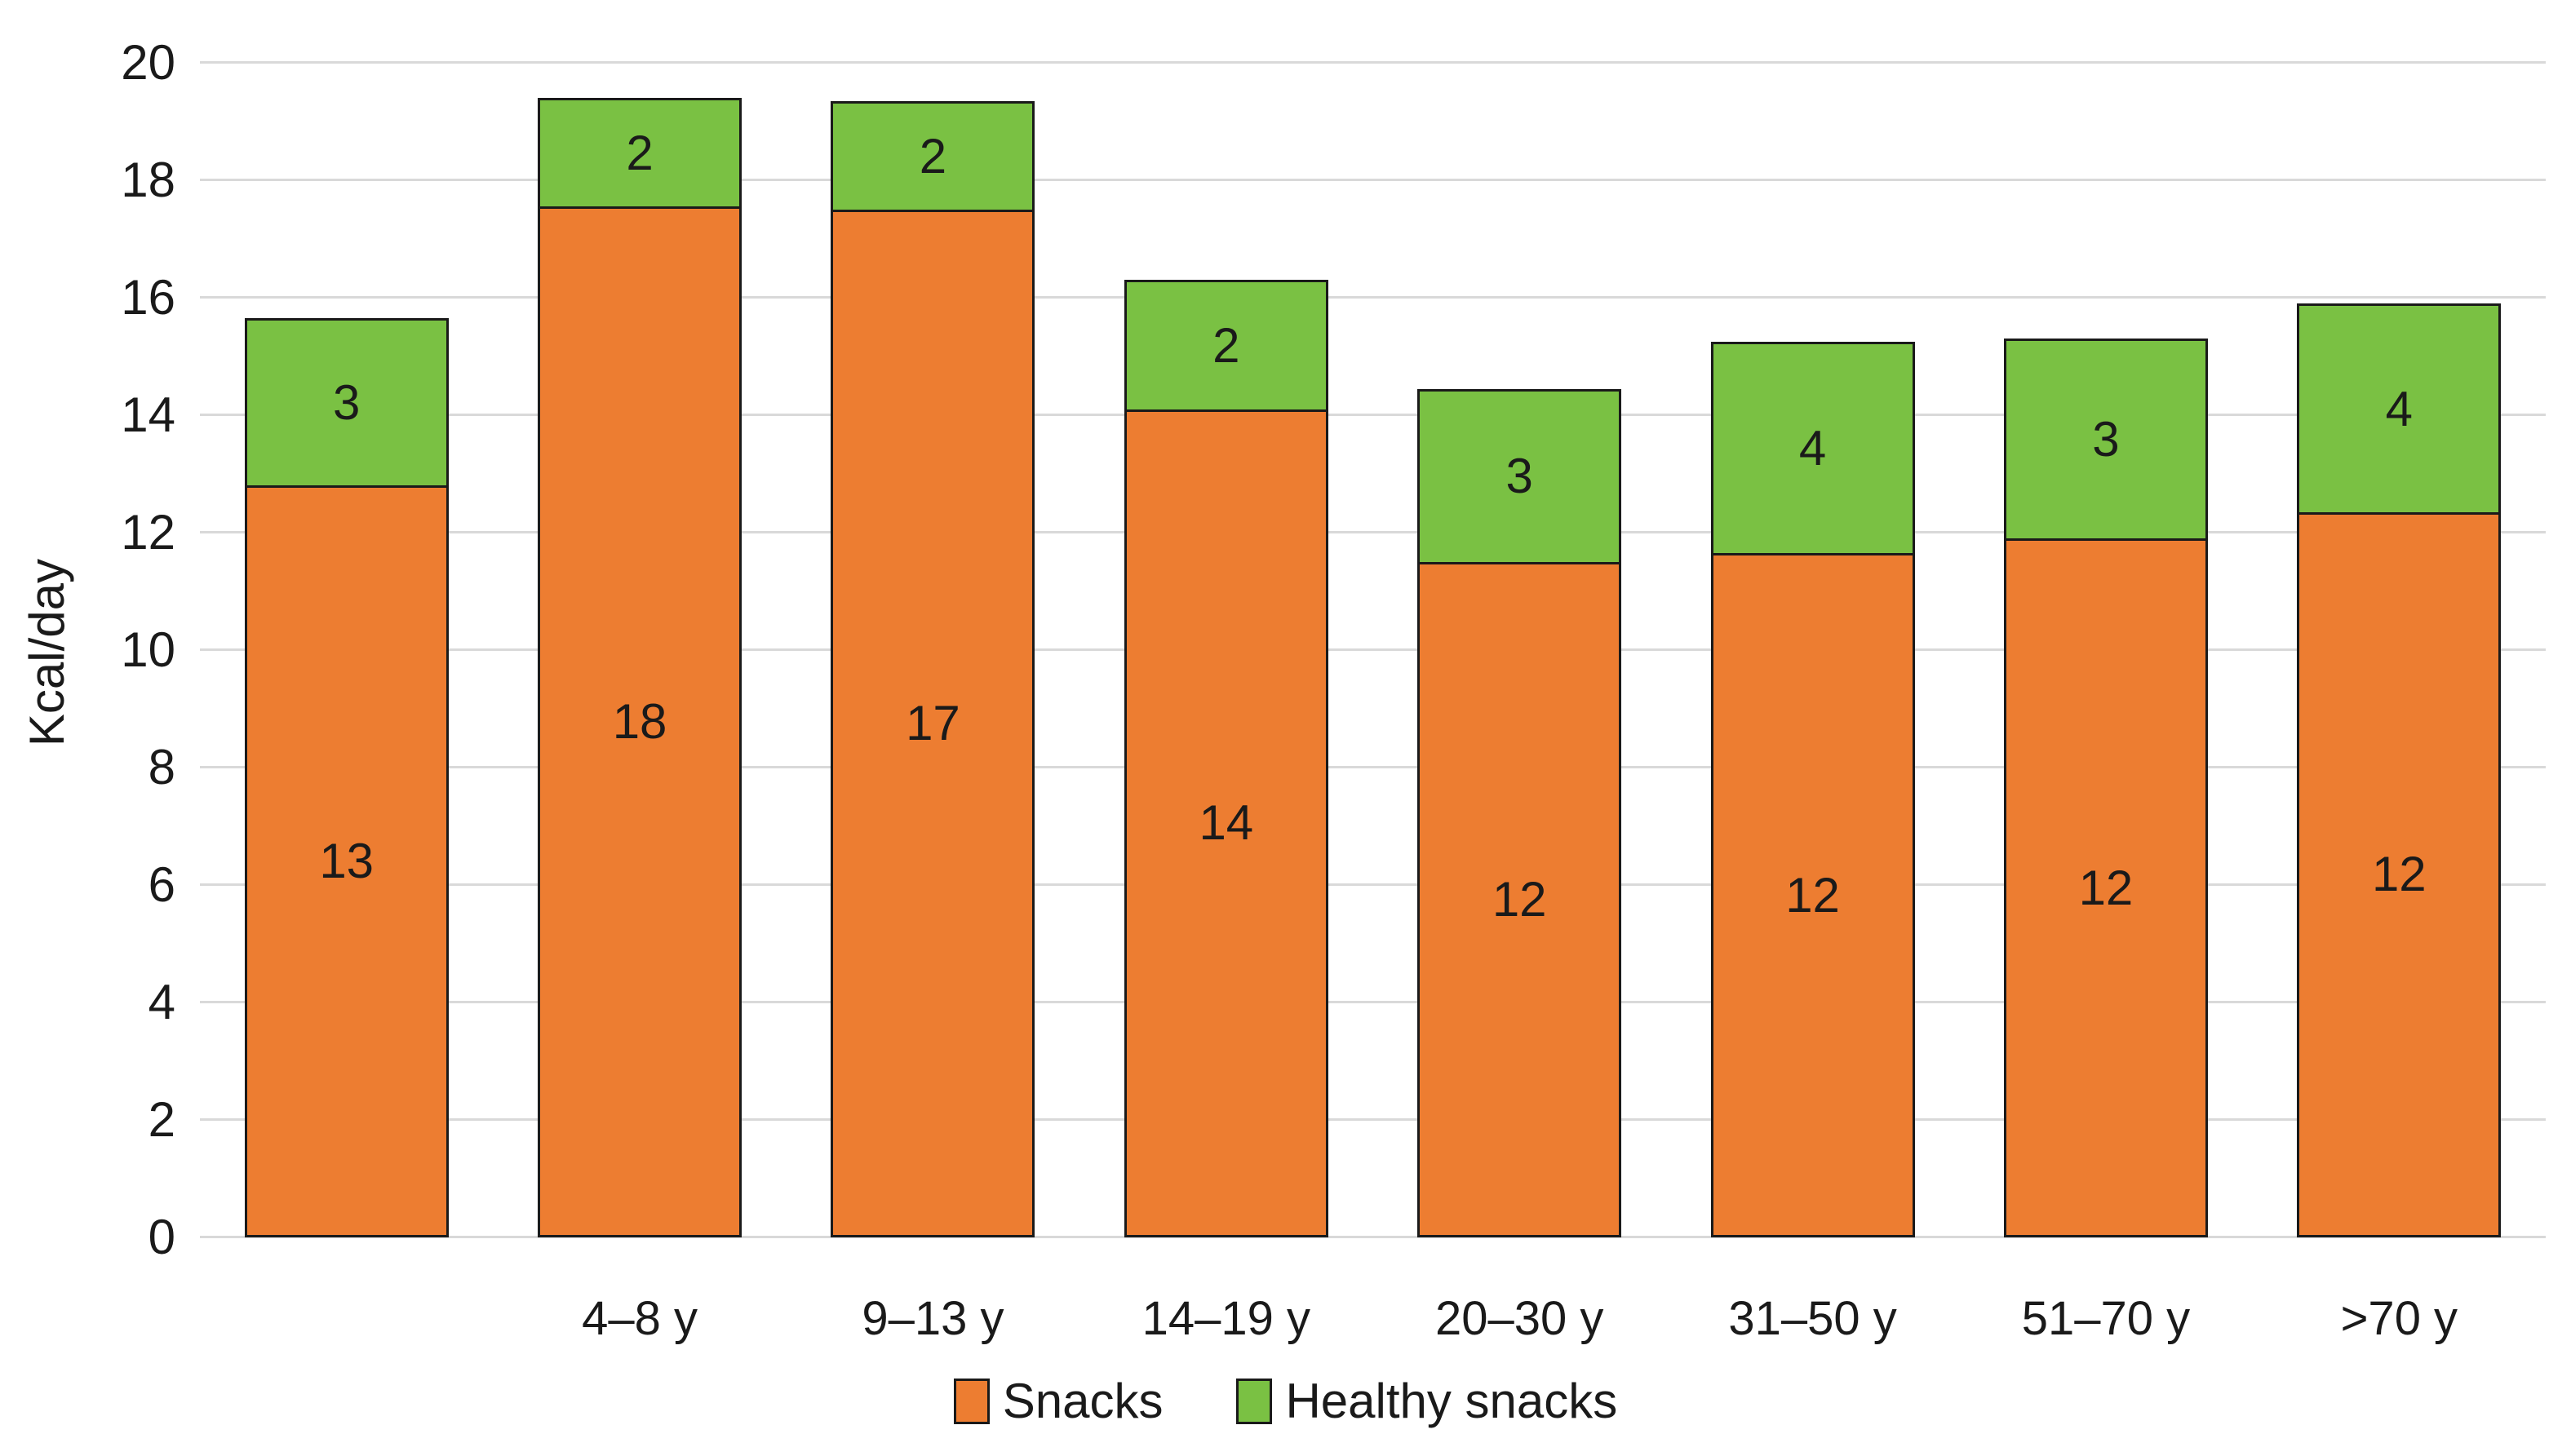  I want to click on y-axis-tick-label: 0, so click(161, 1237).